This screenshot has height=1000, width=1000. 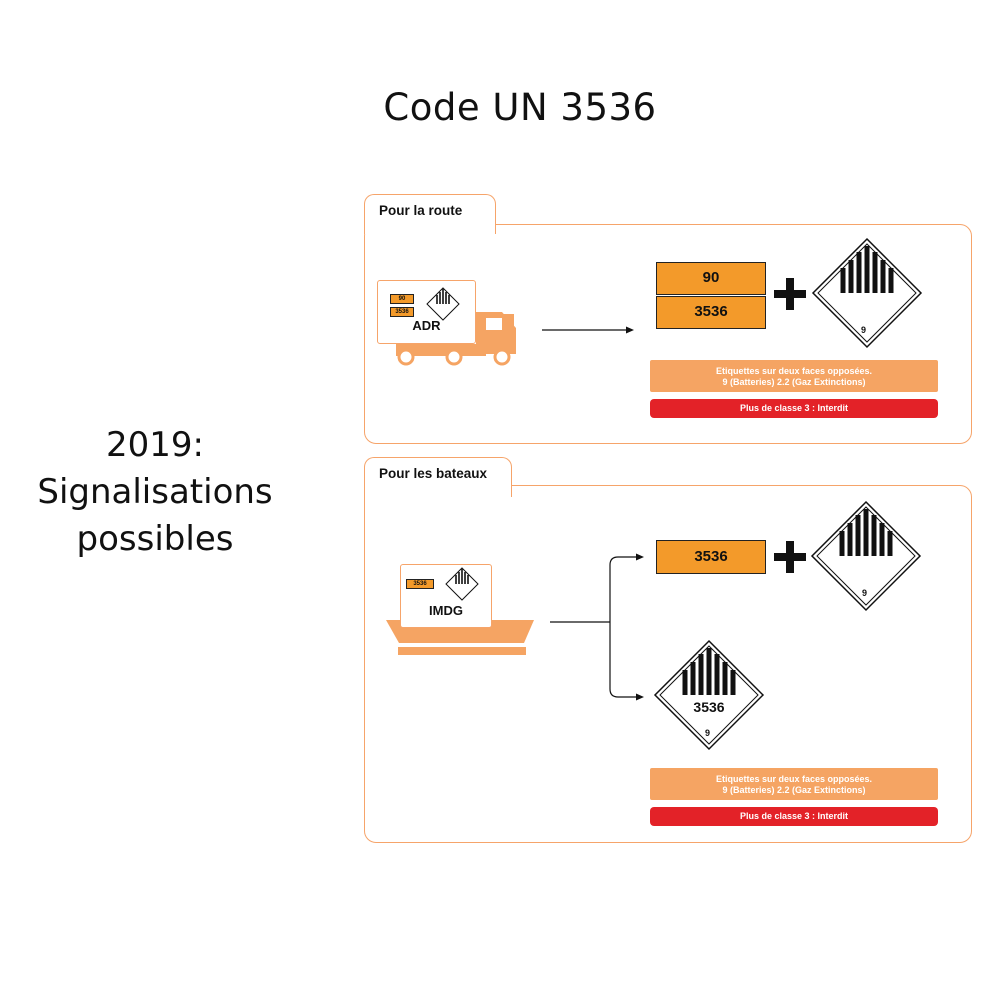 What do you see at coordinates (433, 473) in the screenshot?
I see `sea-tab-label: Pour les bateaux` at bounding box center [433, 473].